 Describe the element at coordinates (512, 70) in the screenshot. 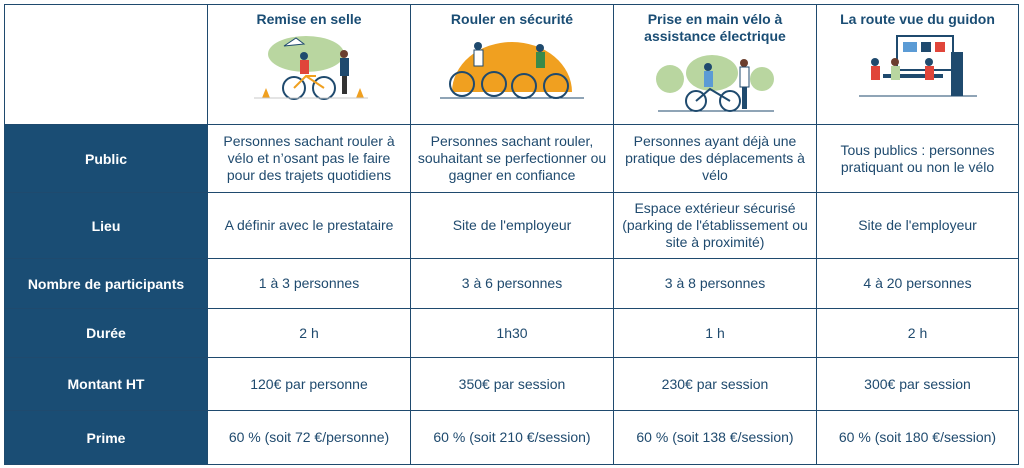

I see `cyclists-riding-sun-illustration` at that location.